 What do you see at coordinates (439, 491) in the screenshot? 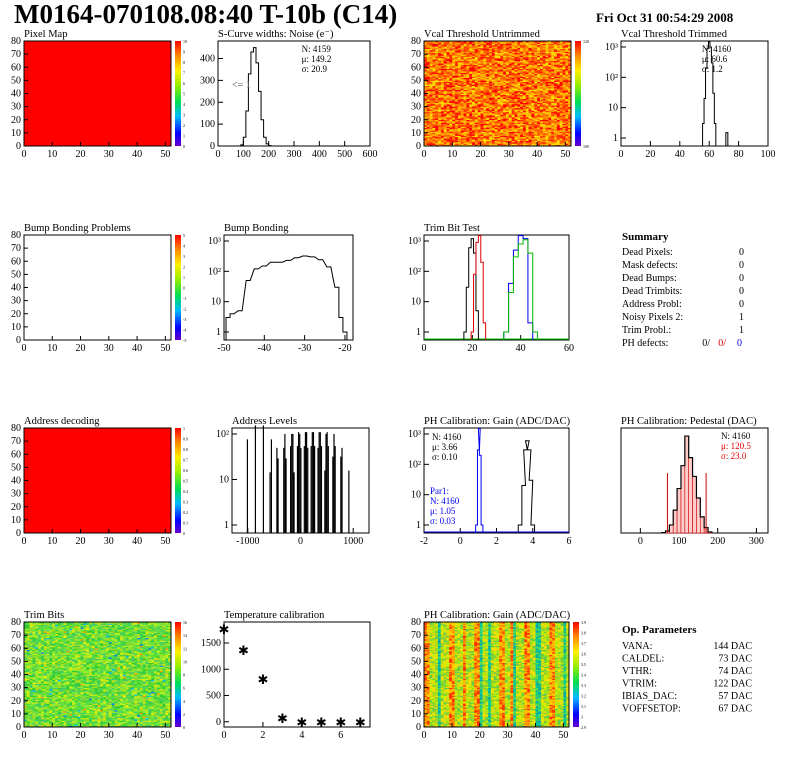
I see `stat-line-par1: Par1:` at bounding box center [439, 491].